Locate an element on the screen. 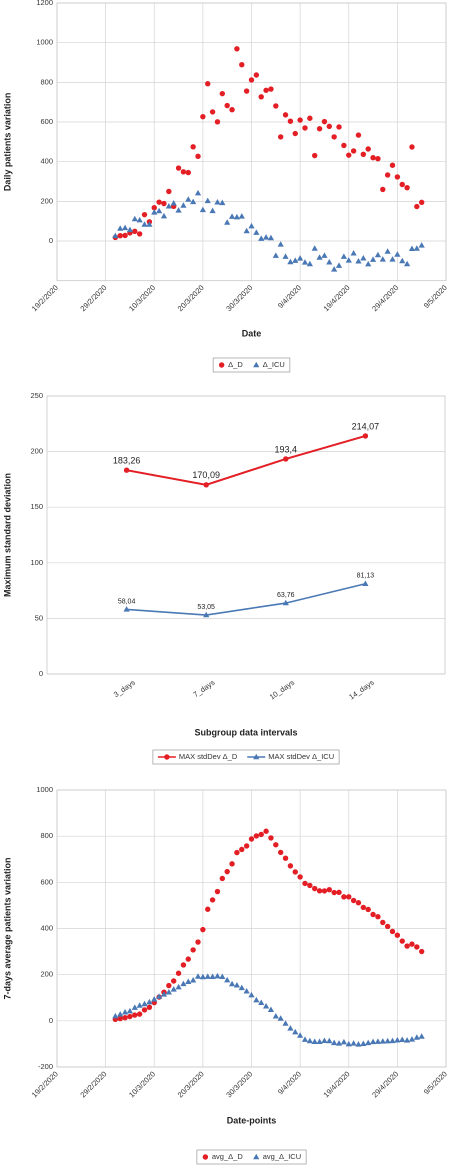 The width and height of the screenshot is (474, 1165). y-axis-title: Daily patients variation is located at coordinates (7, 142).